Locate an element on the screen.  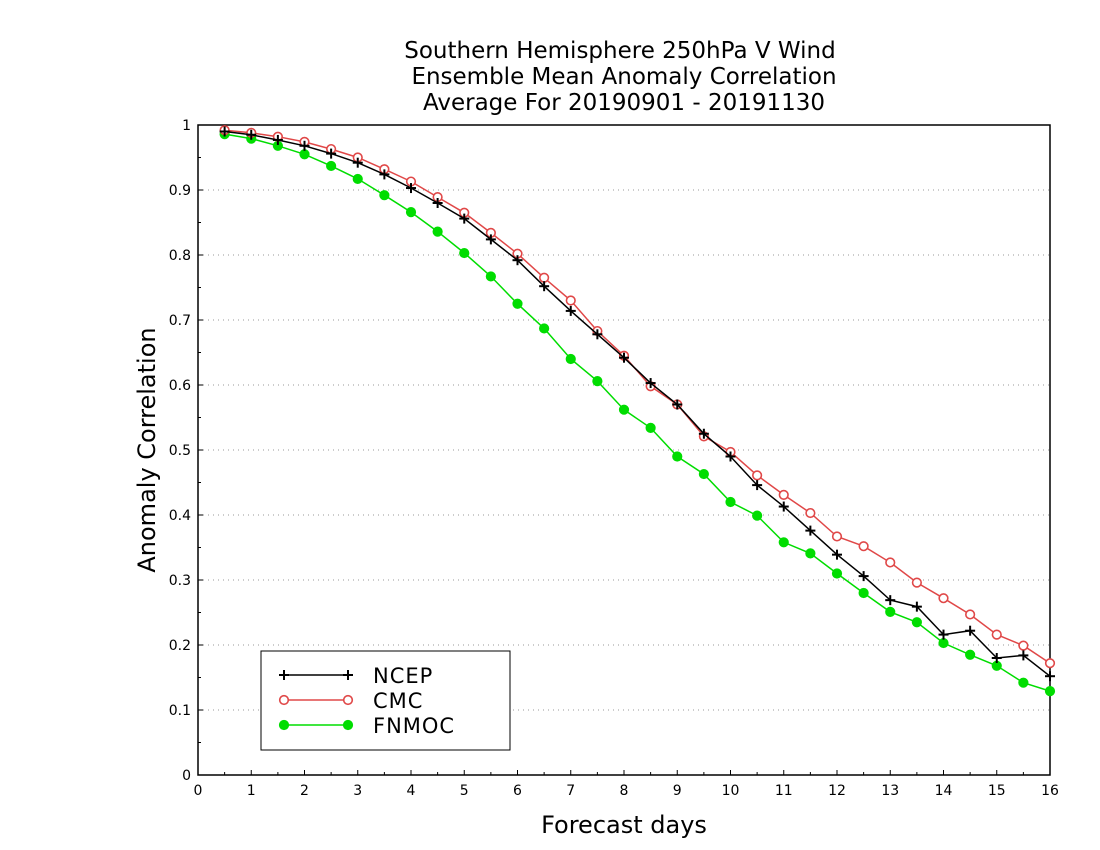
y-tick-label-6: 0.6 is located at coordinates (180, 386).